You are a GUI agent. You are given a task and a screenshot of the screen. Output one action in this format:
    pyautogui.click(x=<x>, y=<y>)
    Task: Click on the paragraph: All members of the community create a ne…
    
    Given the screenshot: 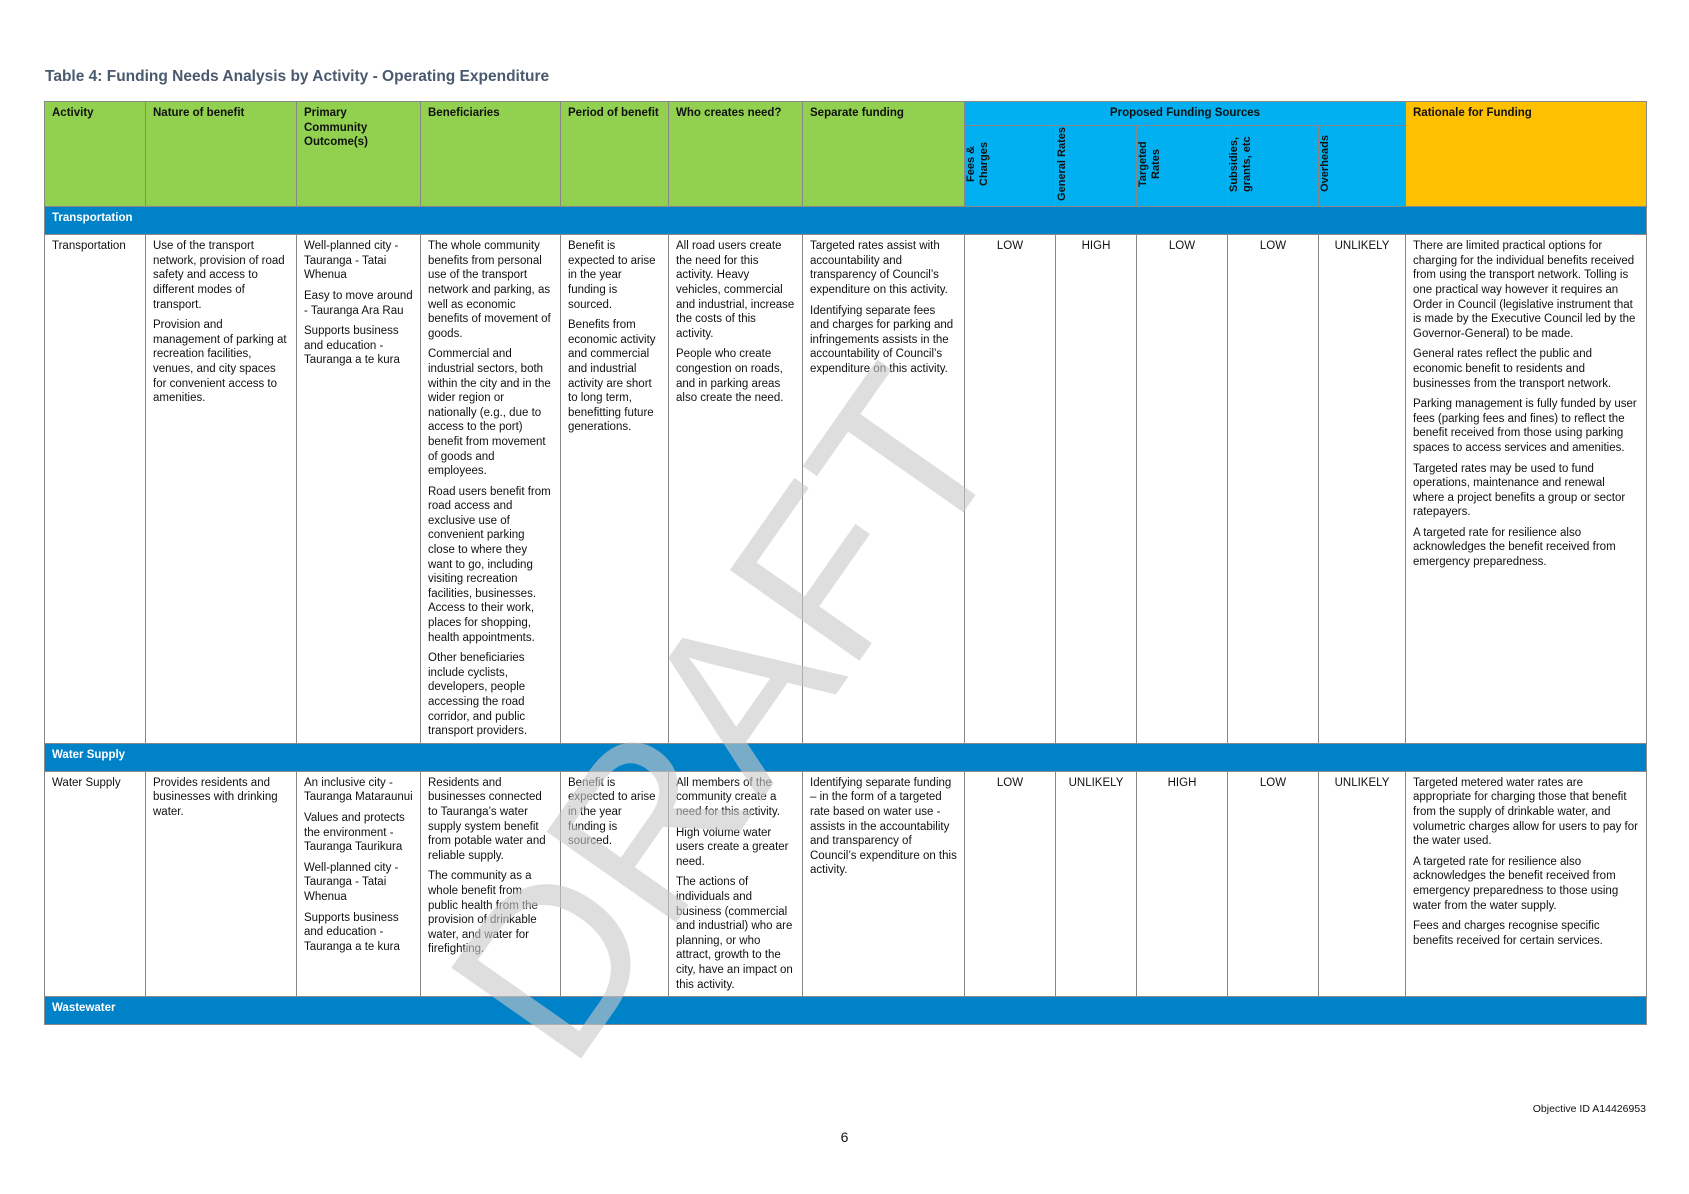 What is the action you would take?
    pyautogui.click(x=728, y=797)
    